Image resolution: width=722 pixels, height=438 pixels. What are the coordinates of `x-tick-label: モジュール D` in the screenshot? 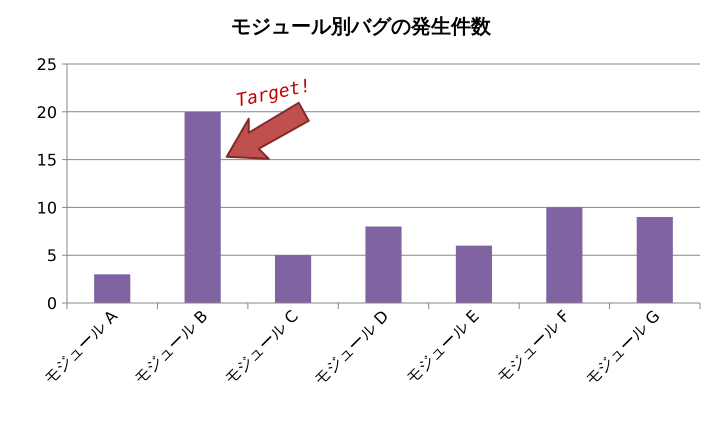 It's located at (351, 347).